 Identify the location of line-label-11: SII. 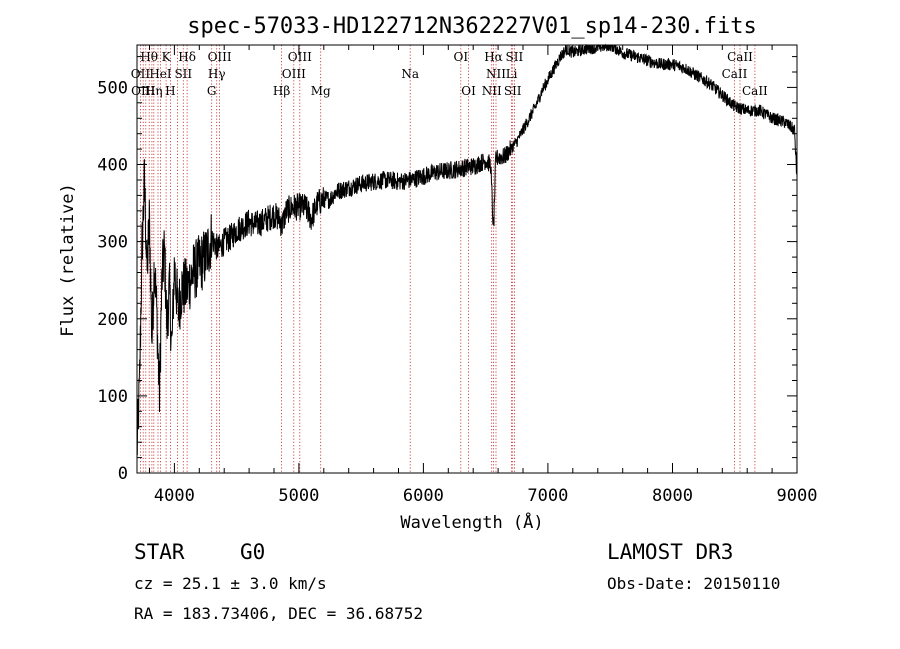
(183, 74).